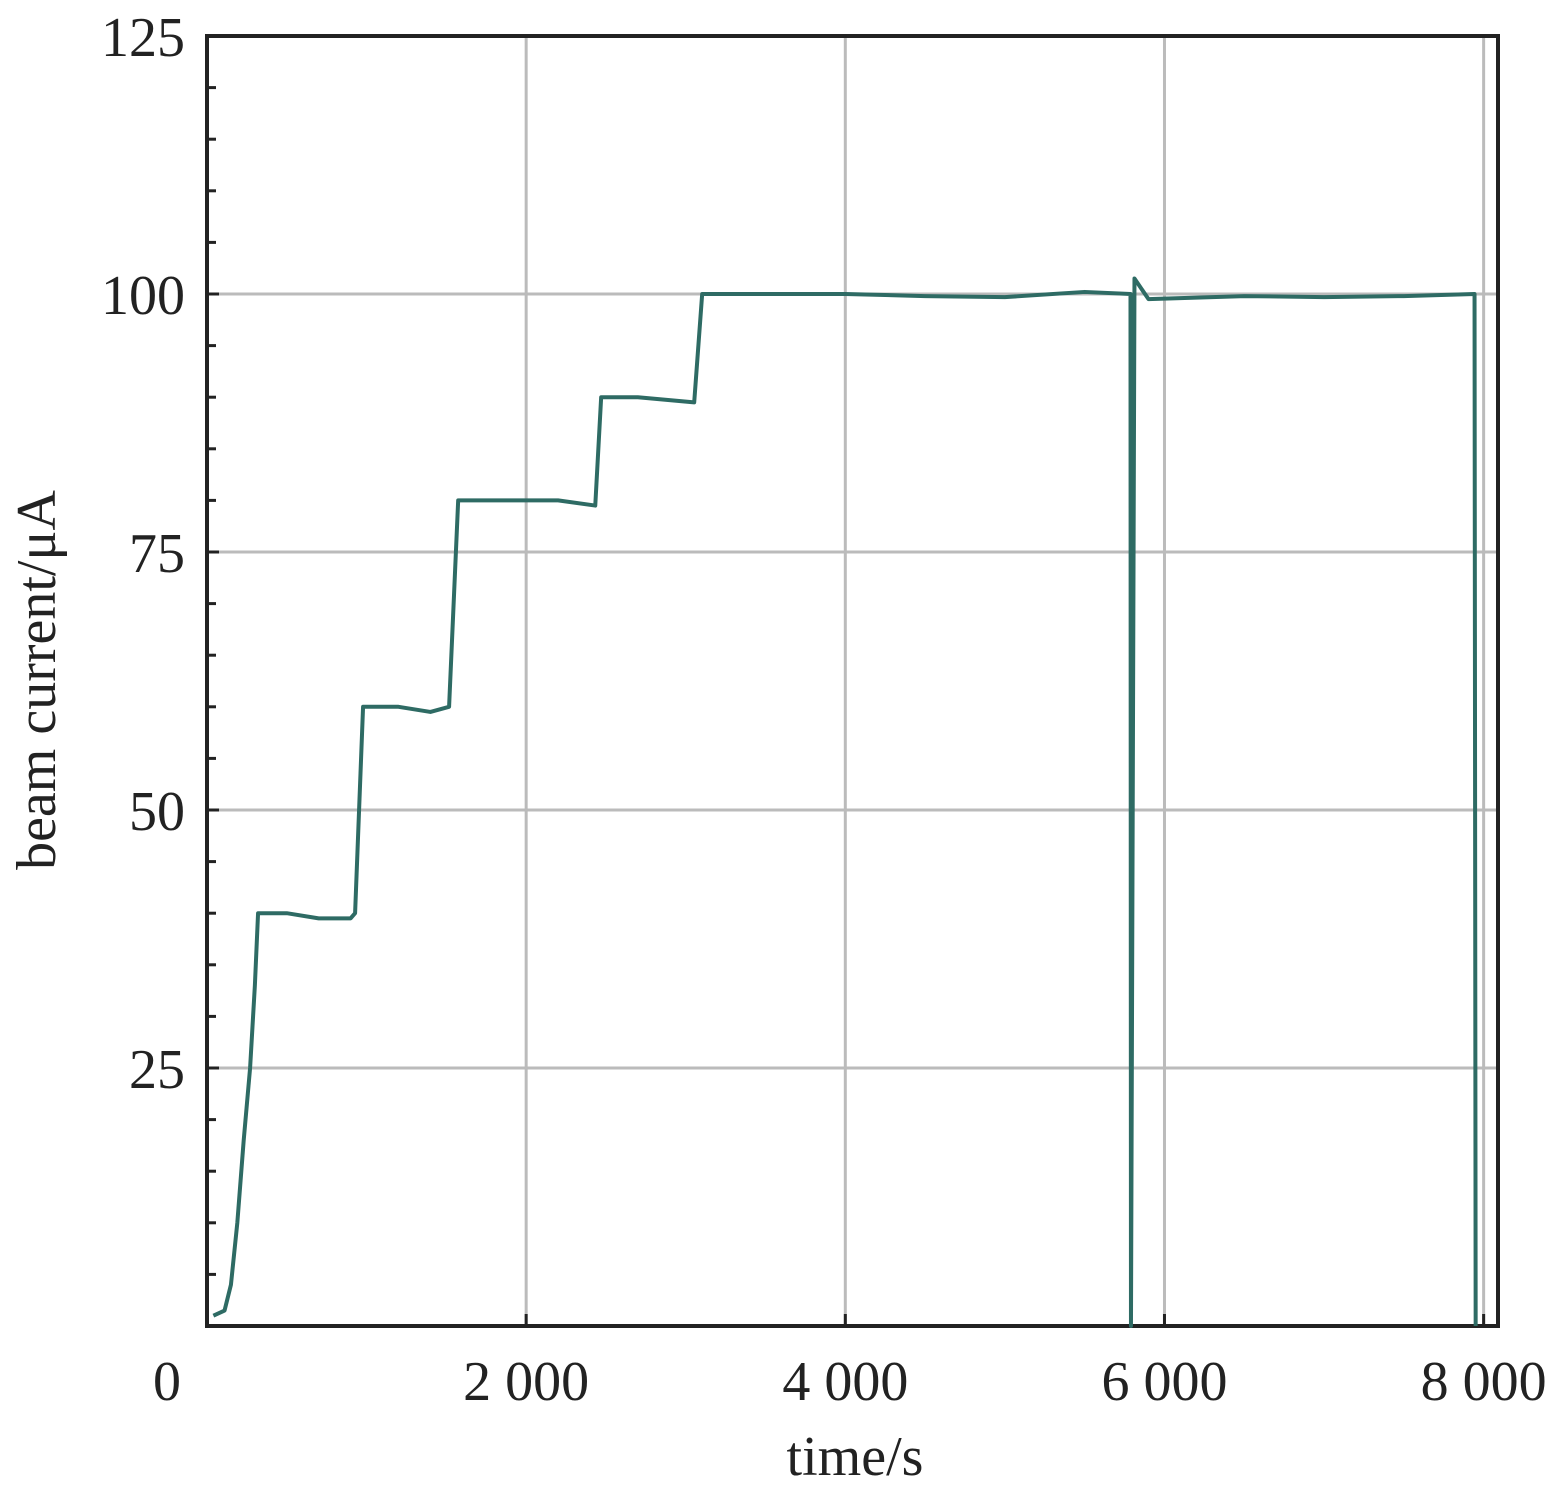 This screenshot has width=1559, height=1499. I want to click on x-tick-label: 8 000, so click(1484, 1382).